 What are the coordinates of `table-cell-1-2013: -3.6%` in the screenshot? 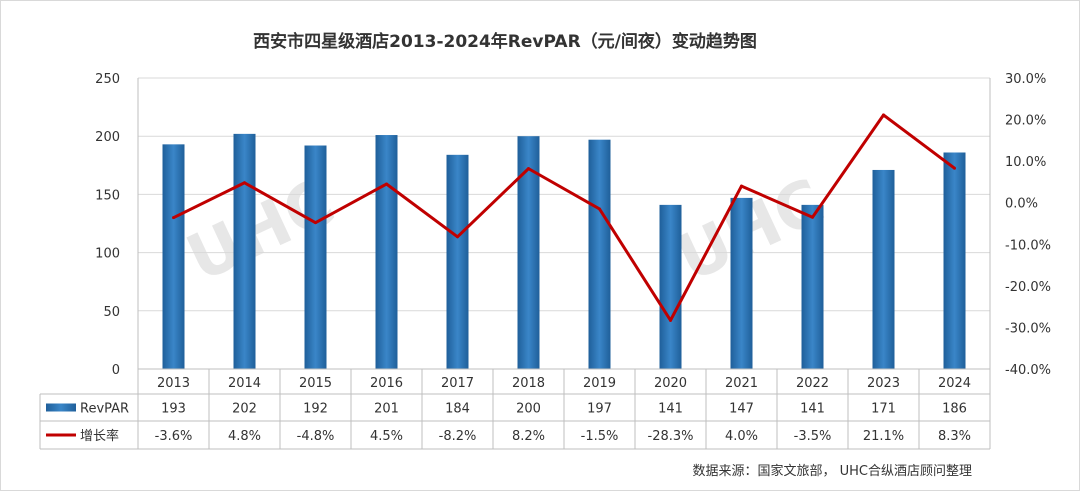 It's located at (174, 436).